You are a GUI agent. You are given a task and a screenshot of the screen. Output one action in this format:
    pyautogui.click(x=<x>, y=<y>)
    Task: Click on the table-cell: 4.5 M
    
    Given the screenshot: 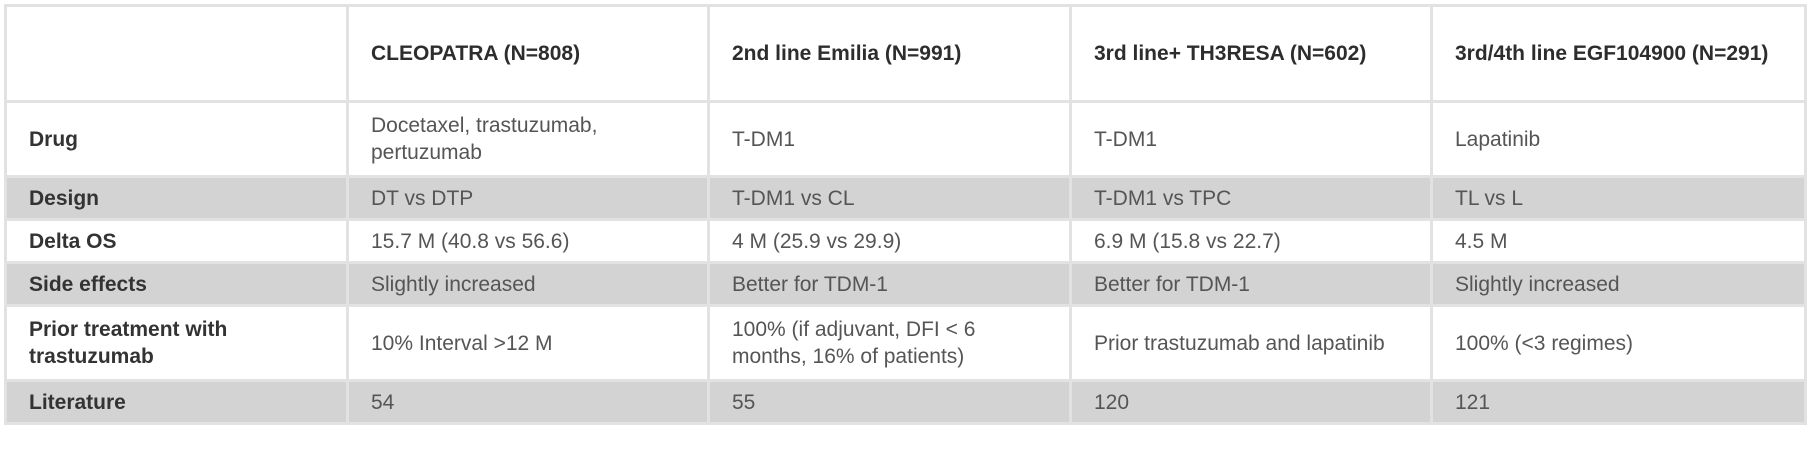 What is the action you would take?
    pyautogui.click(x=1618, y=241)
    